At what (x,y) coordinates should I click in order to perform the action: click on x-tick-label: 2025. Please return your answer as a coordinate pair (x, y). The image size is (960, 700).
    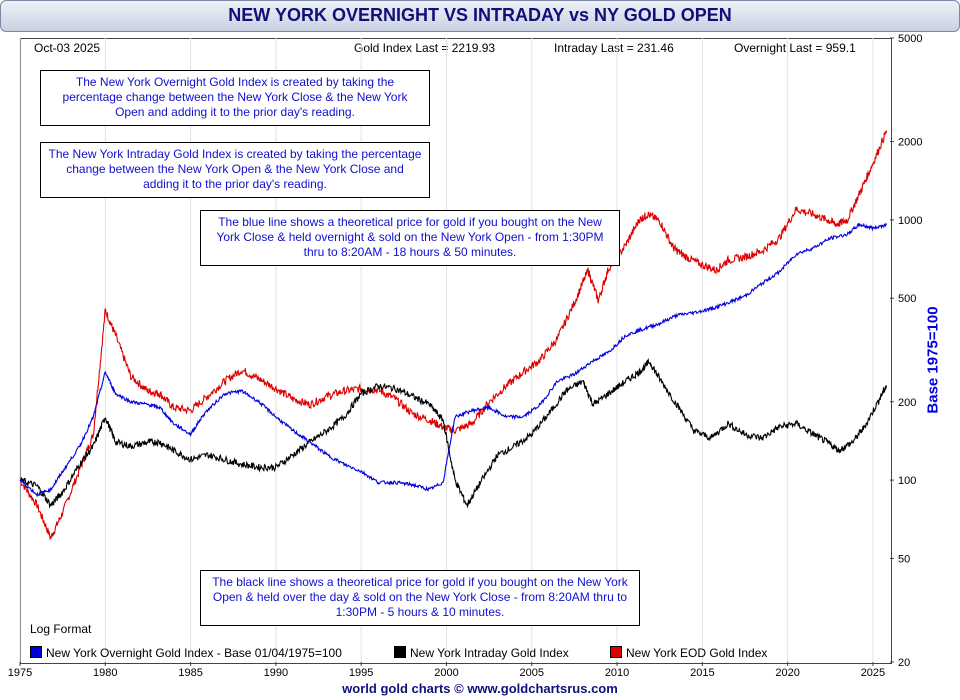
    Looking at the image, I should click on (873, 673).